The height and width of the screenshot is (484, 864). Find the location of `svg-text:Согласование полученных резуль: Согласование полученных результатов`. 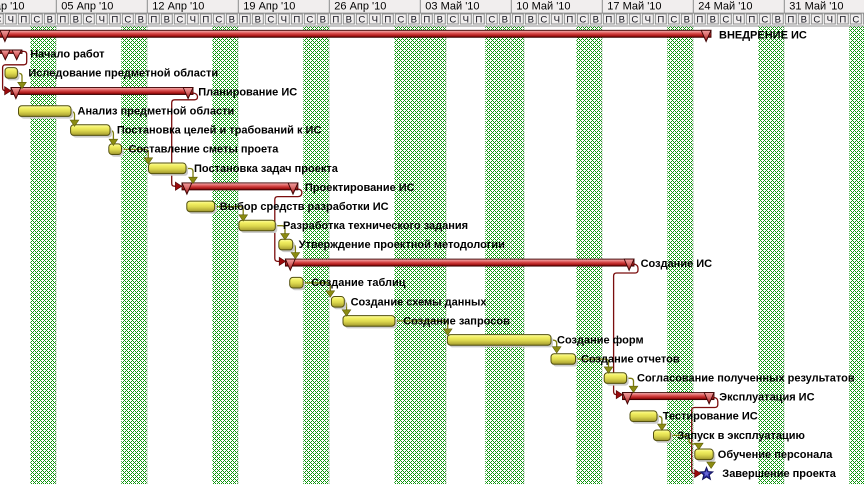

svg-text:Согласование полученных резуль: Согласование полученных результатов is located at coordinates (746, 379).